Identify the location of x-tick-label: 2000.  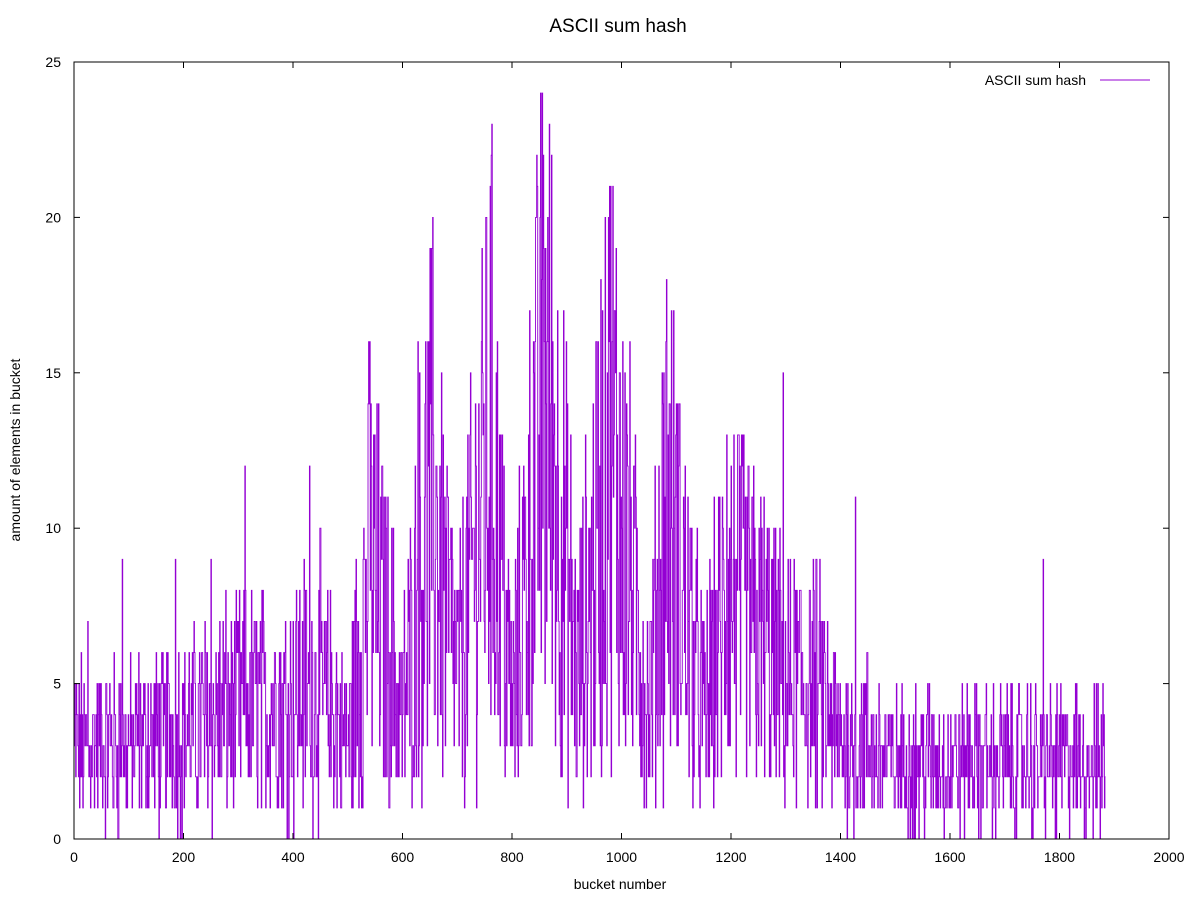
(1168, 857).